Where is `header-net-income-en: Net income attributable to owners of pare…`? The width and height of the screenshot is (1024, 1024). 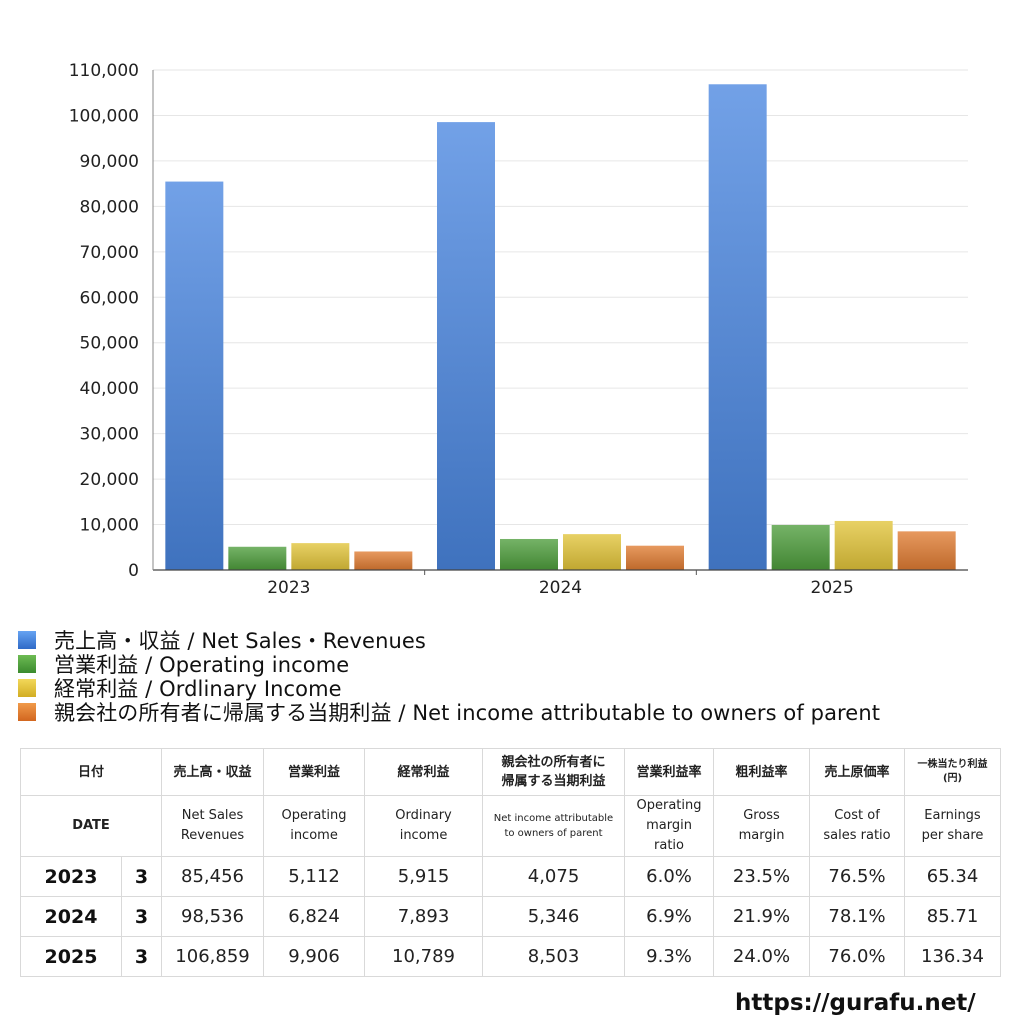
header-net-income-en: Net income attributable to owners of pare… is located at coordinates (554, 826).